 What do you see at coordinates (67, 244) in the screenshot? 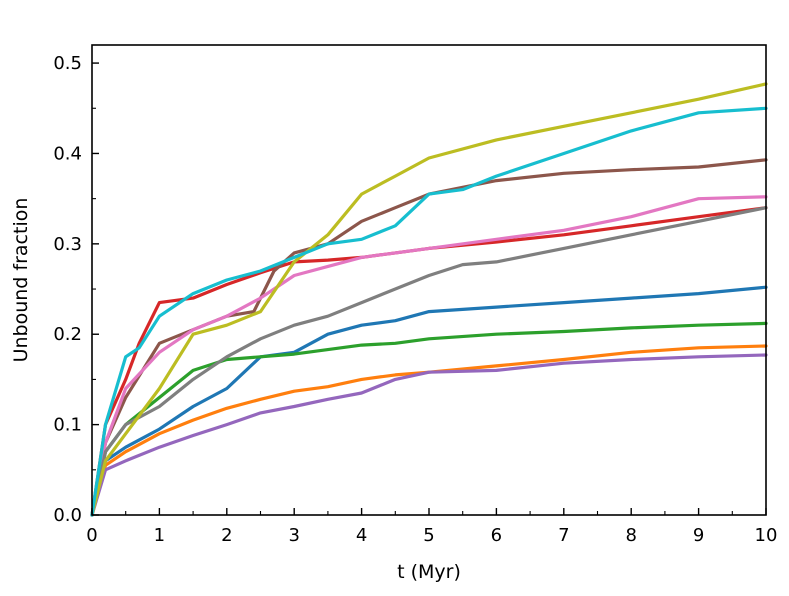
I see `y-tick-label: 0.3` at bounding box center [67, 244].